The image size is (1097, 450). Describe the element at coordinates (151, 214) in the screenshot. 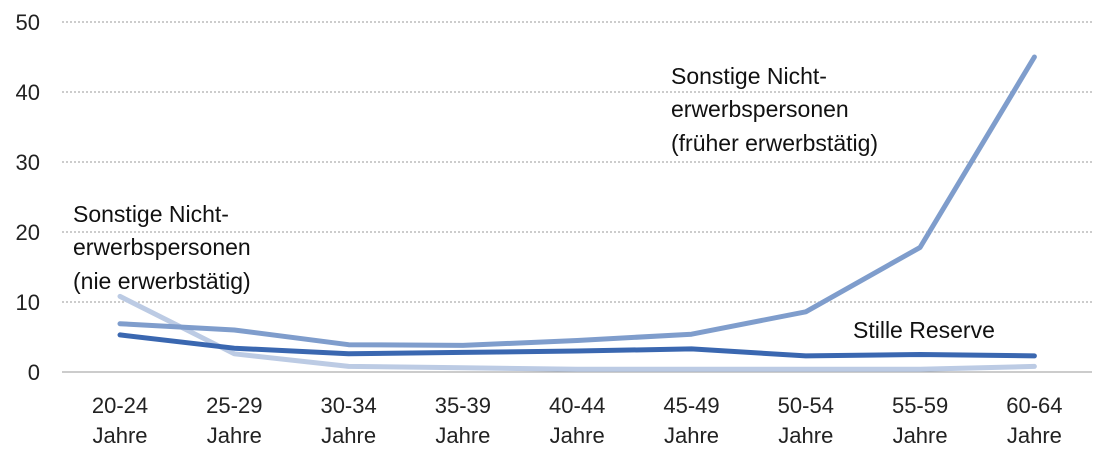

I see `annotation-nie-line-1: Sonstige Nicht-` at that location.